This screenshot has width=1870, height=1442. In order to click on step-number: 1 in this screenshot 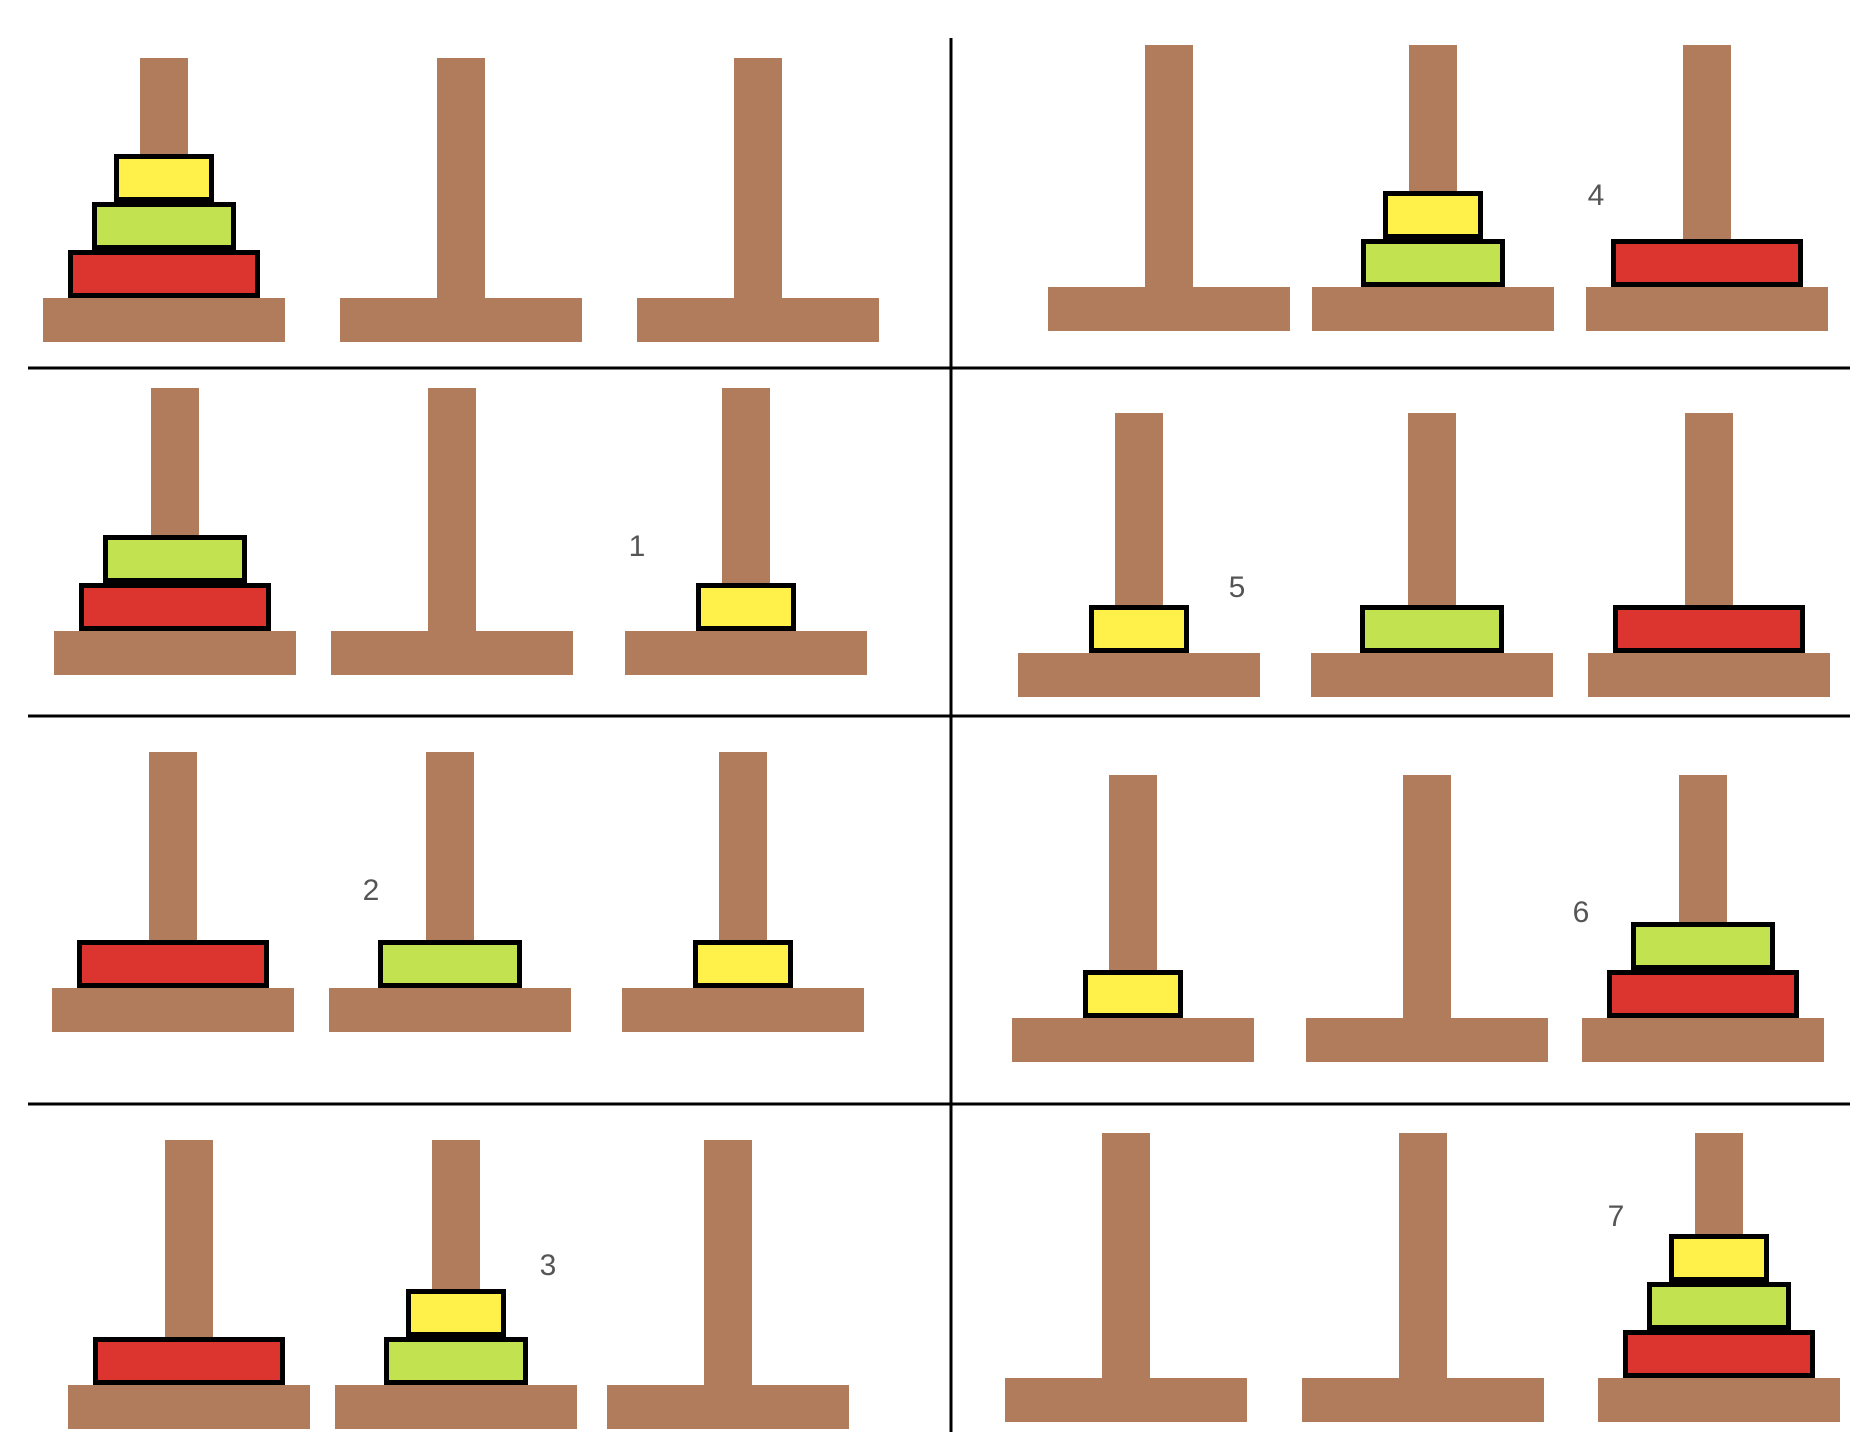, I will do `click(637, 546)`.